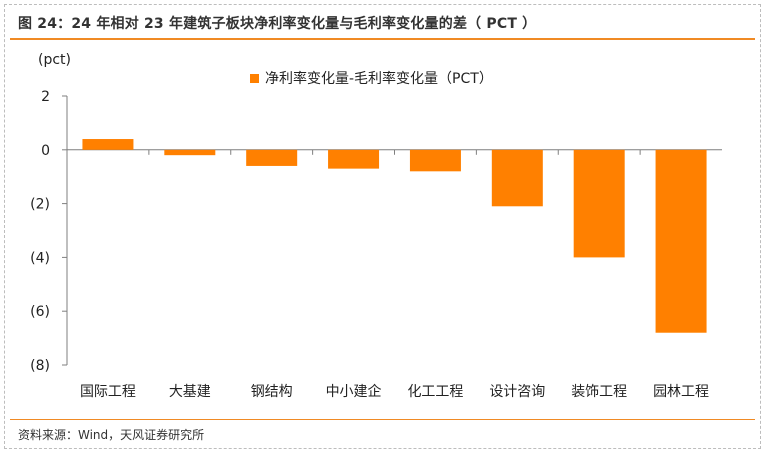 The image size is (766, 454). Describe the element at coordinates (354, 391) in the screenshot. I see `x-category-label: 中小建企` at that location.